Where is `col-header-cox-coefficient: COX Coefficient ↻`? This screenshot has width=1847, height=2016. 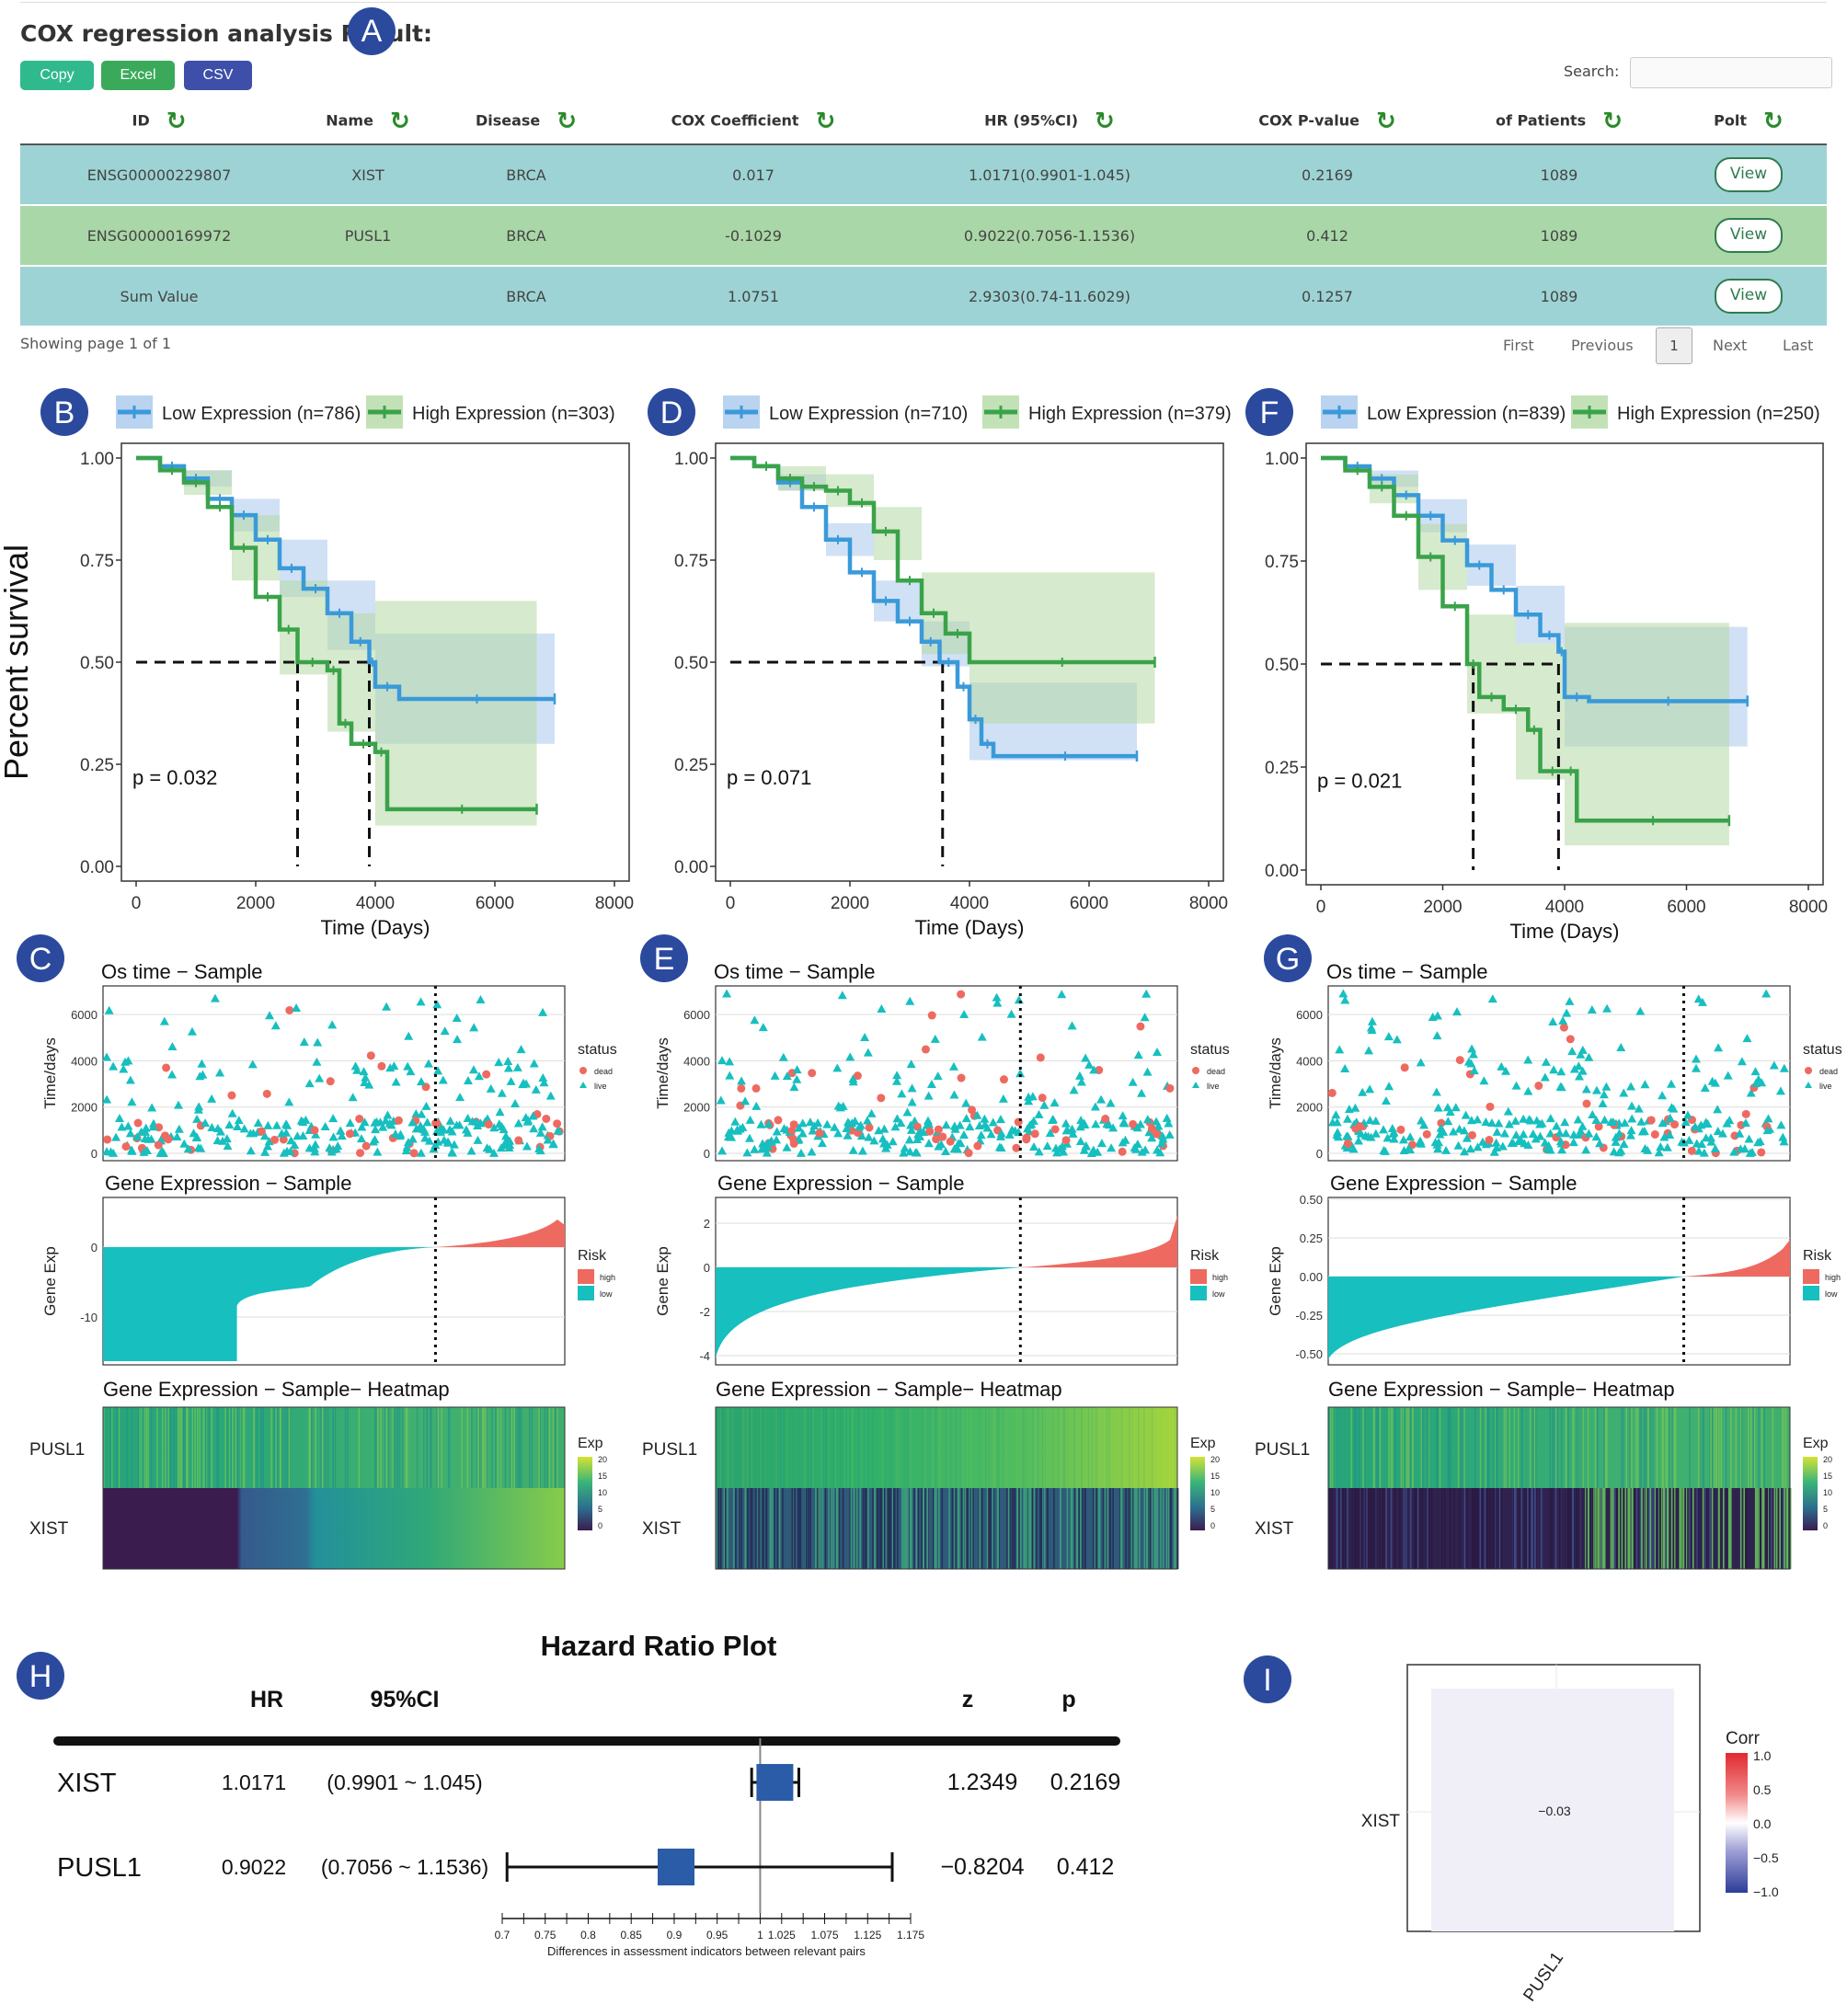
col-header-cox-coefficient: COX Coefficient ↻ is located at coordinates (753, 122).